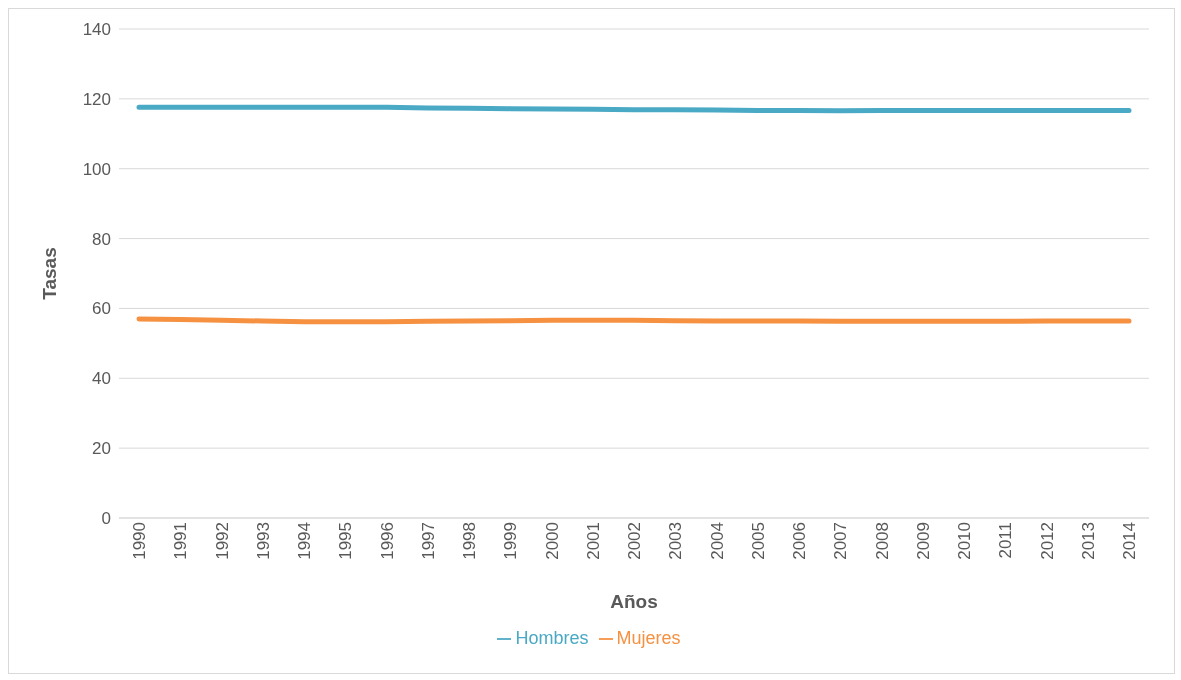 The width and height of the screenshot is (1181, 680). I want to click on x-tick-label: 2001, so click(593, 541).